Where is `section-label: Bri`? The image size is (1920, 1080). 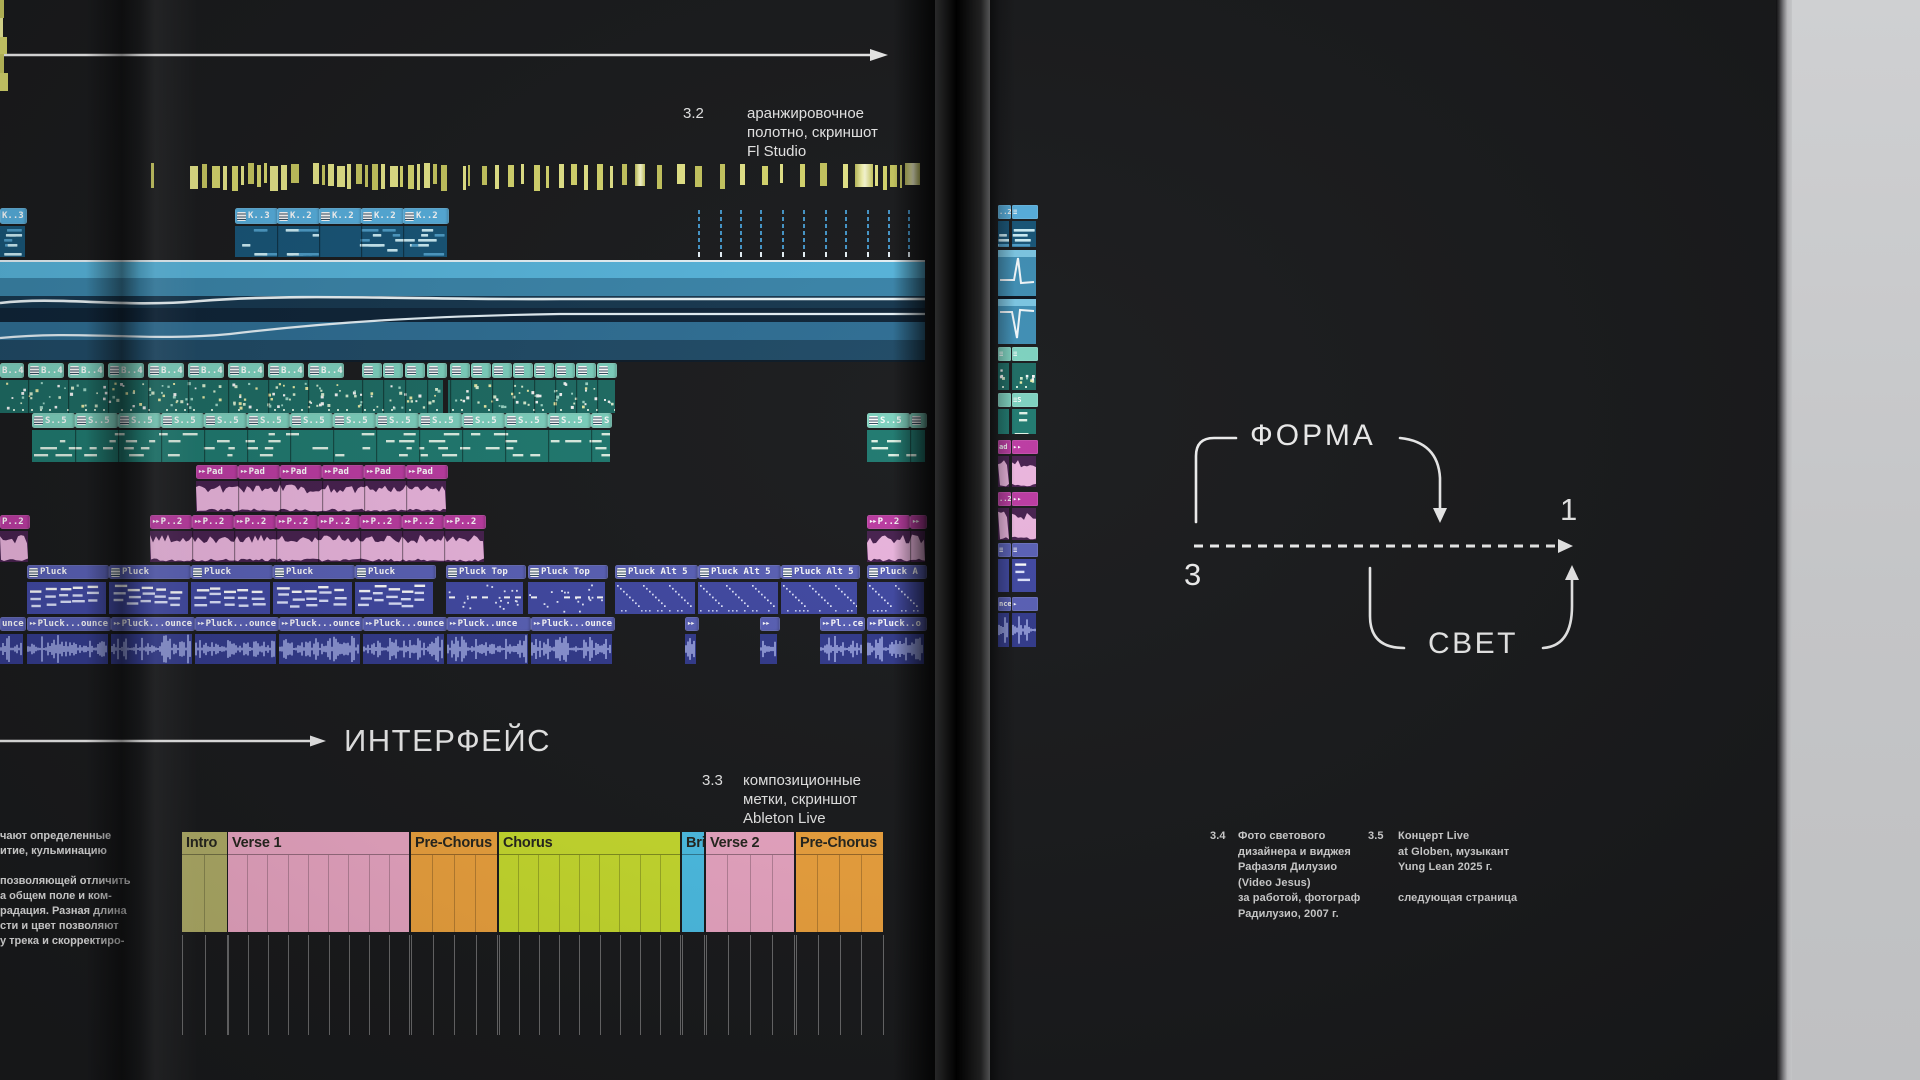 section-label: Bri is located at coordinates (693, 843).